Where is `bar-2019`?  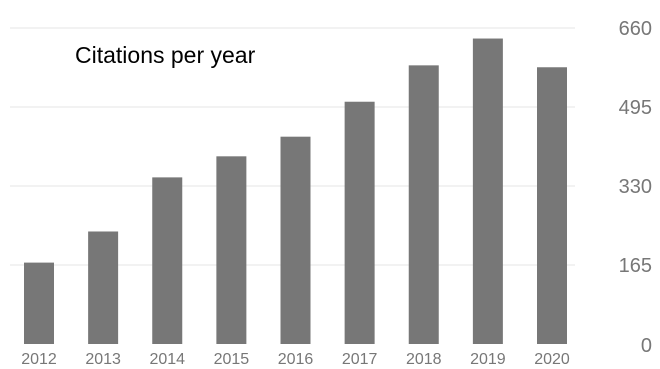 bar-2019 is located at coordinates (487, 191).